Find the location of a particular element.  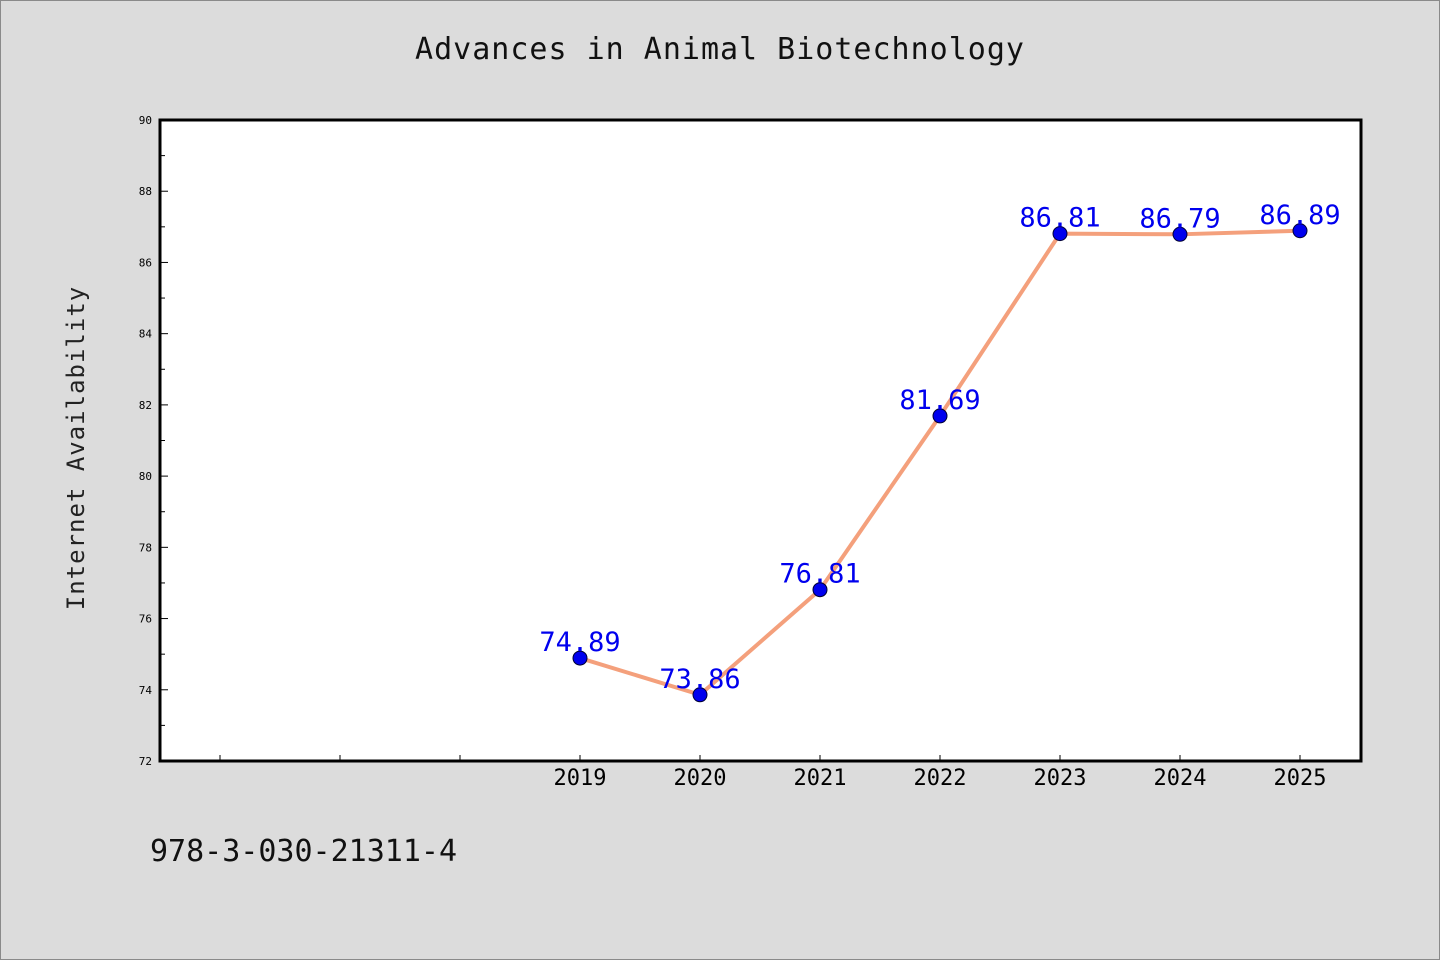

y-tick-label: 84 is located at coordinates (146, 334).